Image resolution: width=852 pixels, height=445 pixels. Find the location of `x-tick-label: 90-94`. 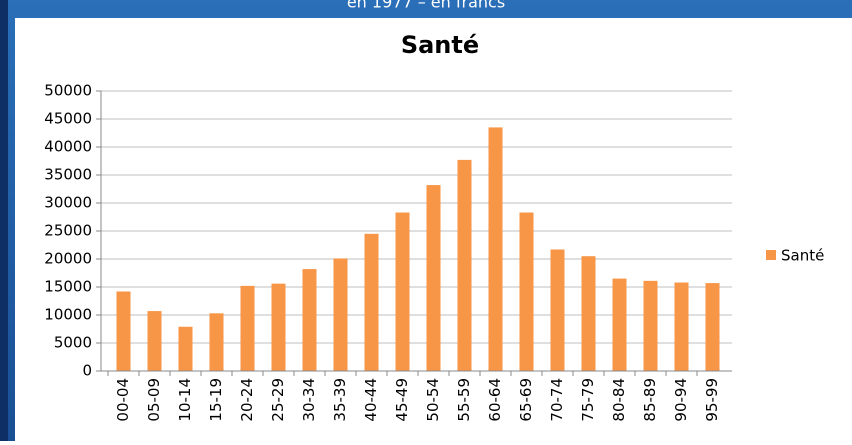

x-tick-label: 90-94 is located at coordinates (681, 400).